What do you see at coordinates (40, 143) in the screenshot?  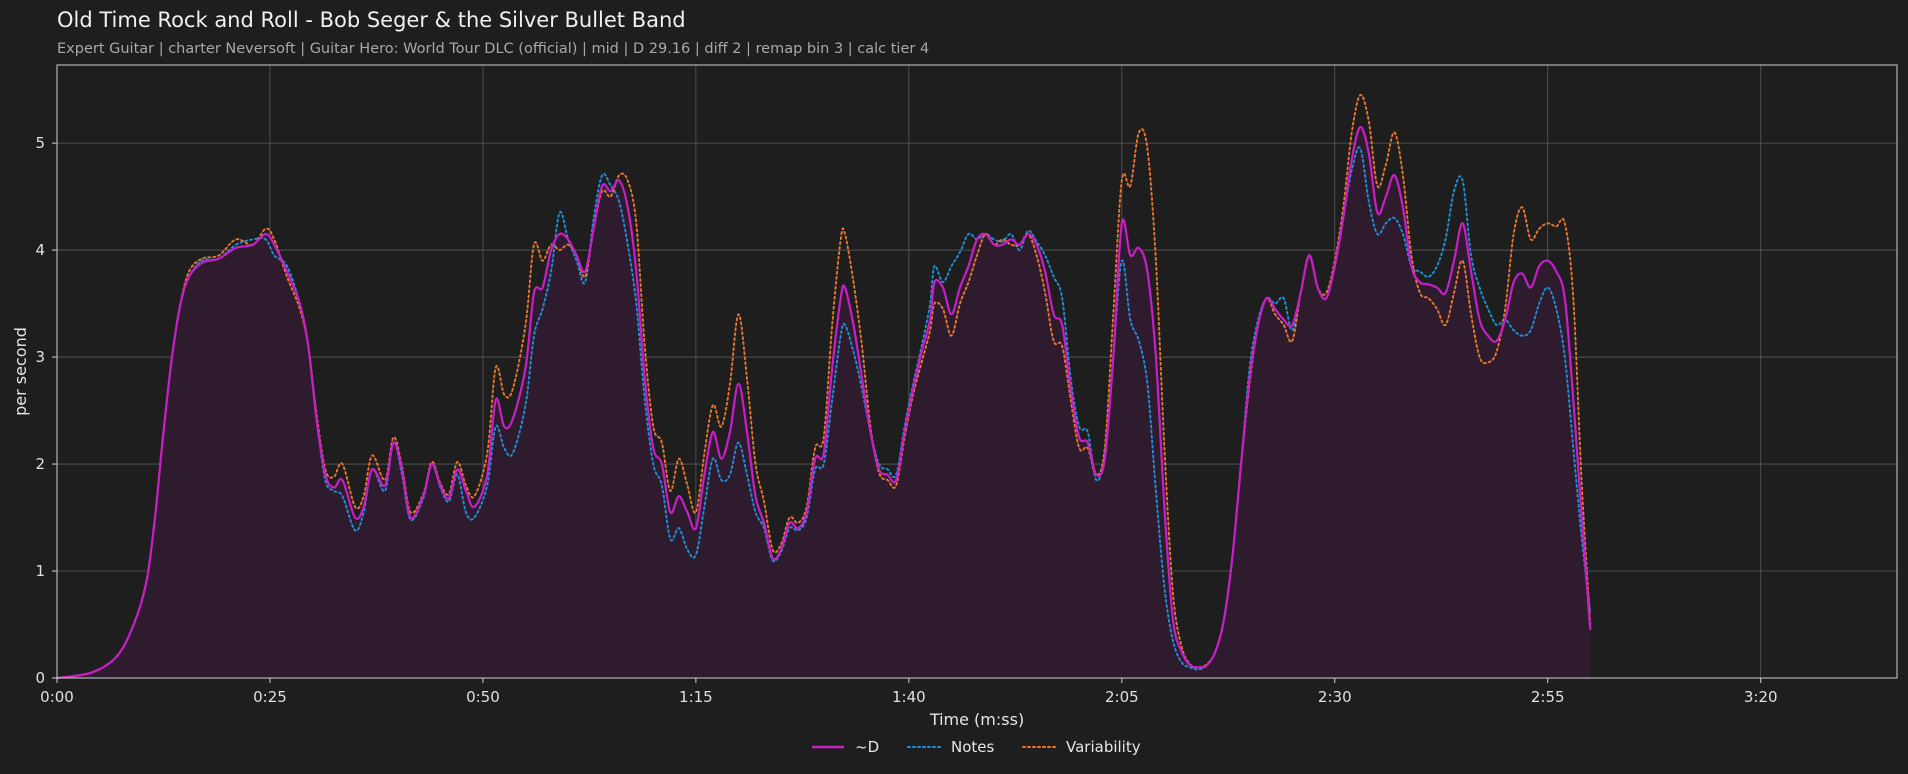 I see `y-tick-label: 5` at bounding box center [40, 143].